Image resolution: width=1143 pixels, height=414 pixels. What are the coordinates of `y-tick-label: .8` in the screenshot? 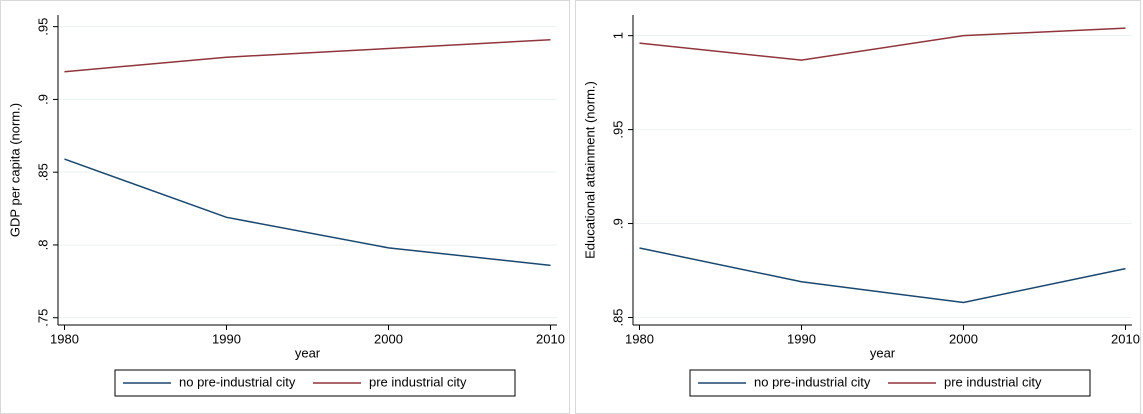 It's located at (42, 245).